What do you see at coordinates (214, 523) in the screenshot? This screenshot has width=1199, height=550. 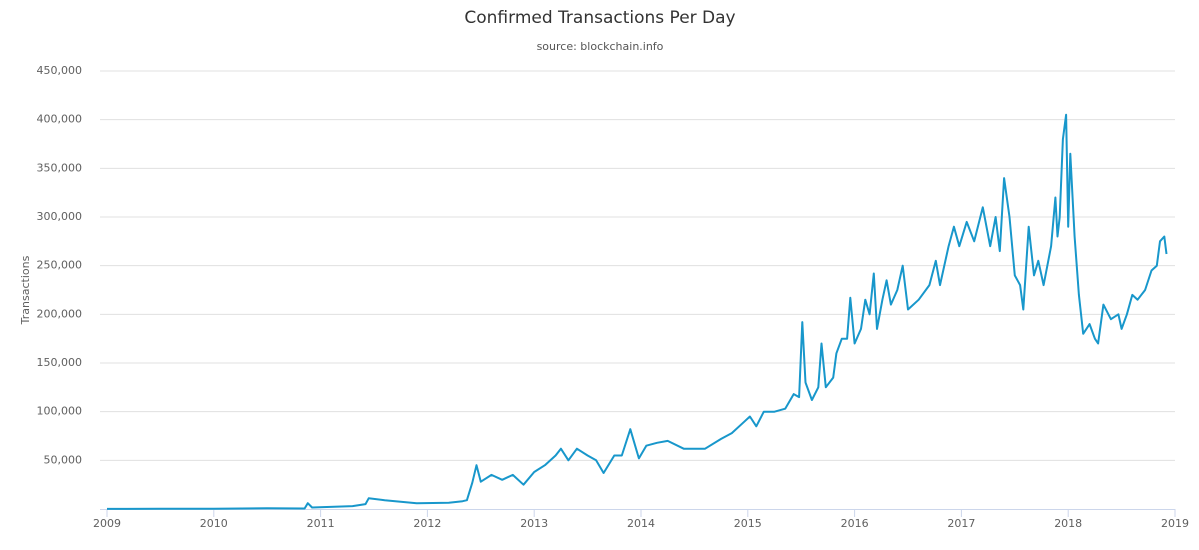 I see `x-tick-label: 2010` at bounding box center [214, 523].